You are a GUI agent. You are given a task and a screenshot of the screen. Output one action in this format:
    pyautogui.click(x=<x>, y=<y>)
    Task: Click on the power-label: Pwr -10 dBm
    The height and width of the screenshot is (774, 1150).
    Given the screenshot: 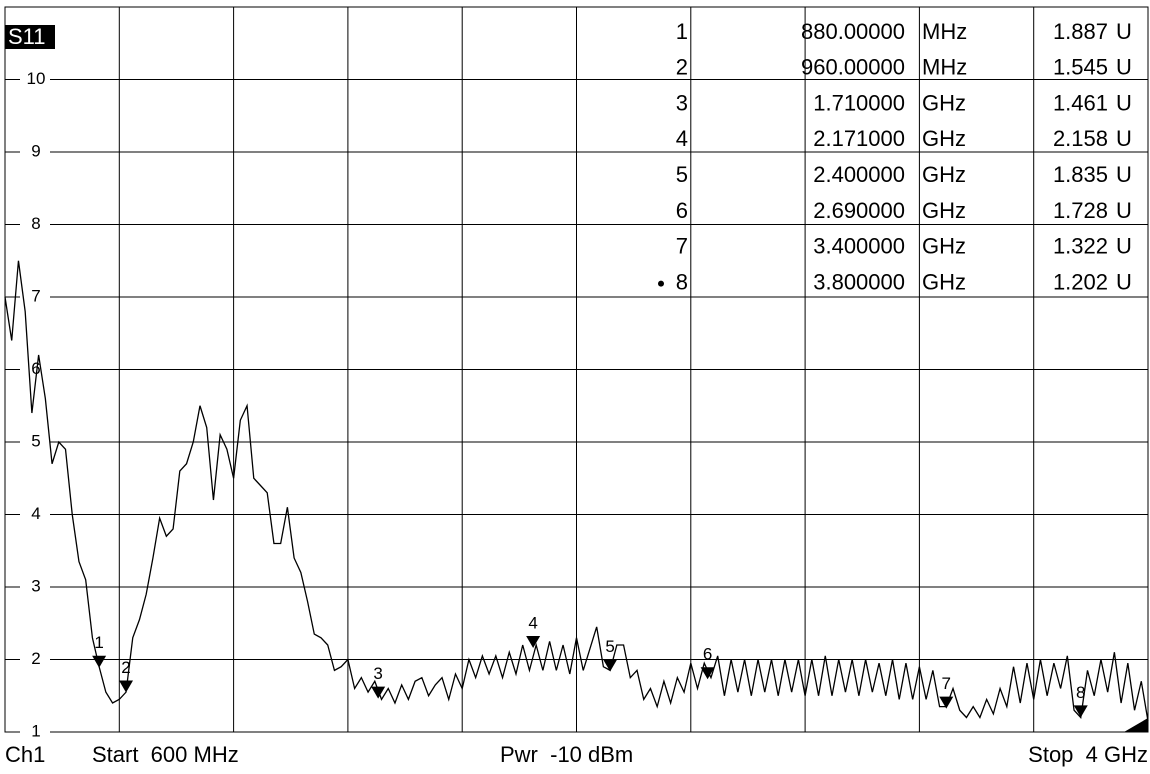 What is the action you would take?
    pyautogui.click(x=566, y=754)
    